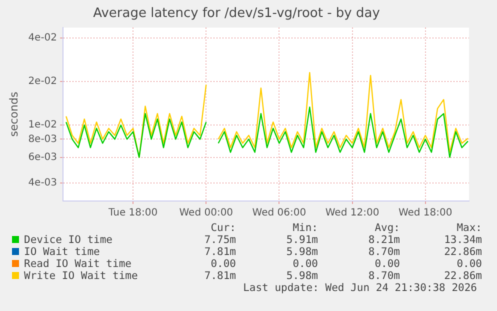 The height and width of the screenshot is (311, 497). I want to click on y-tick-label: 4e-03, so click(43, 182).